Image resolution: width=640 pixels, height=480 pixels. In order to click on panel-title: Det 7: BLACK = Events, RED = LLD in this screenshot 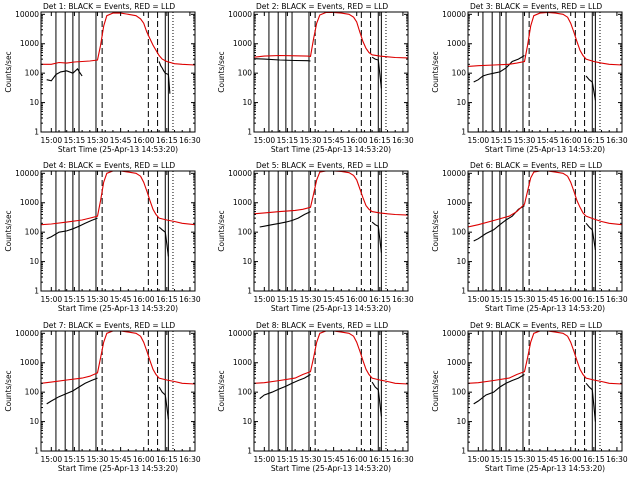, I will do `click(109, 325)`.